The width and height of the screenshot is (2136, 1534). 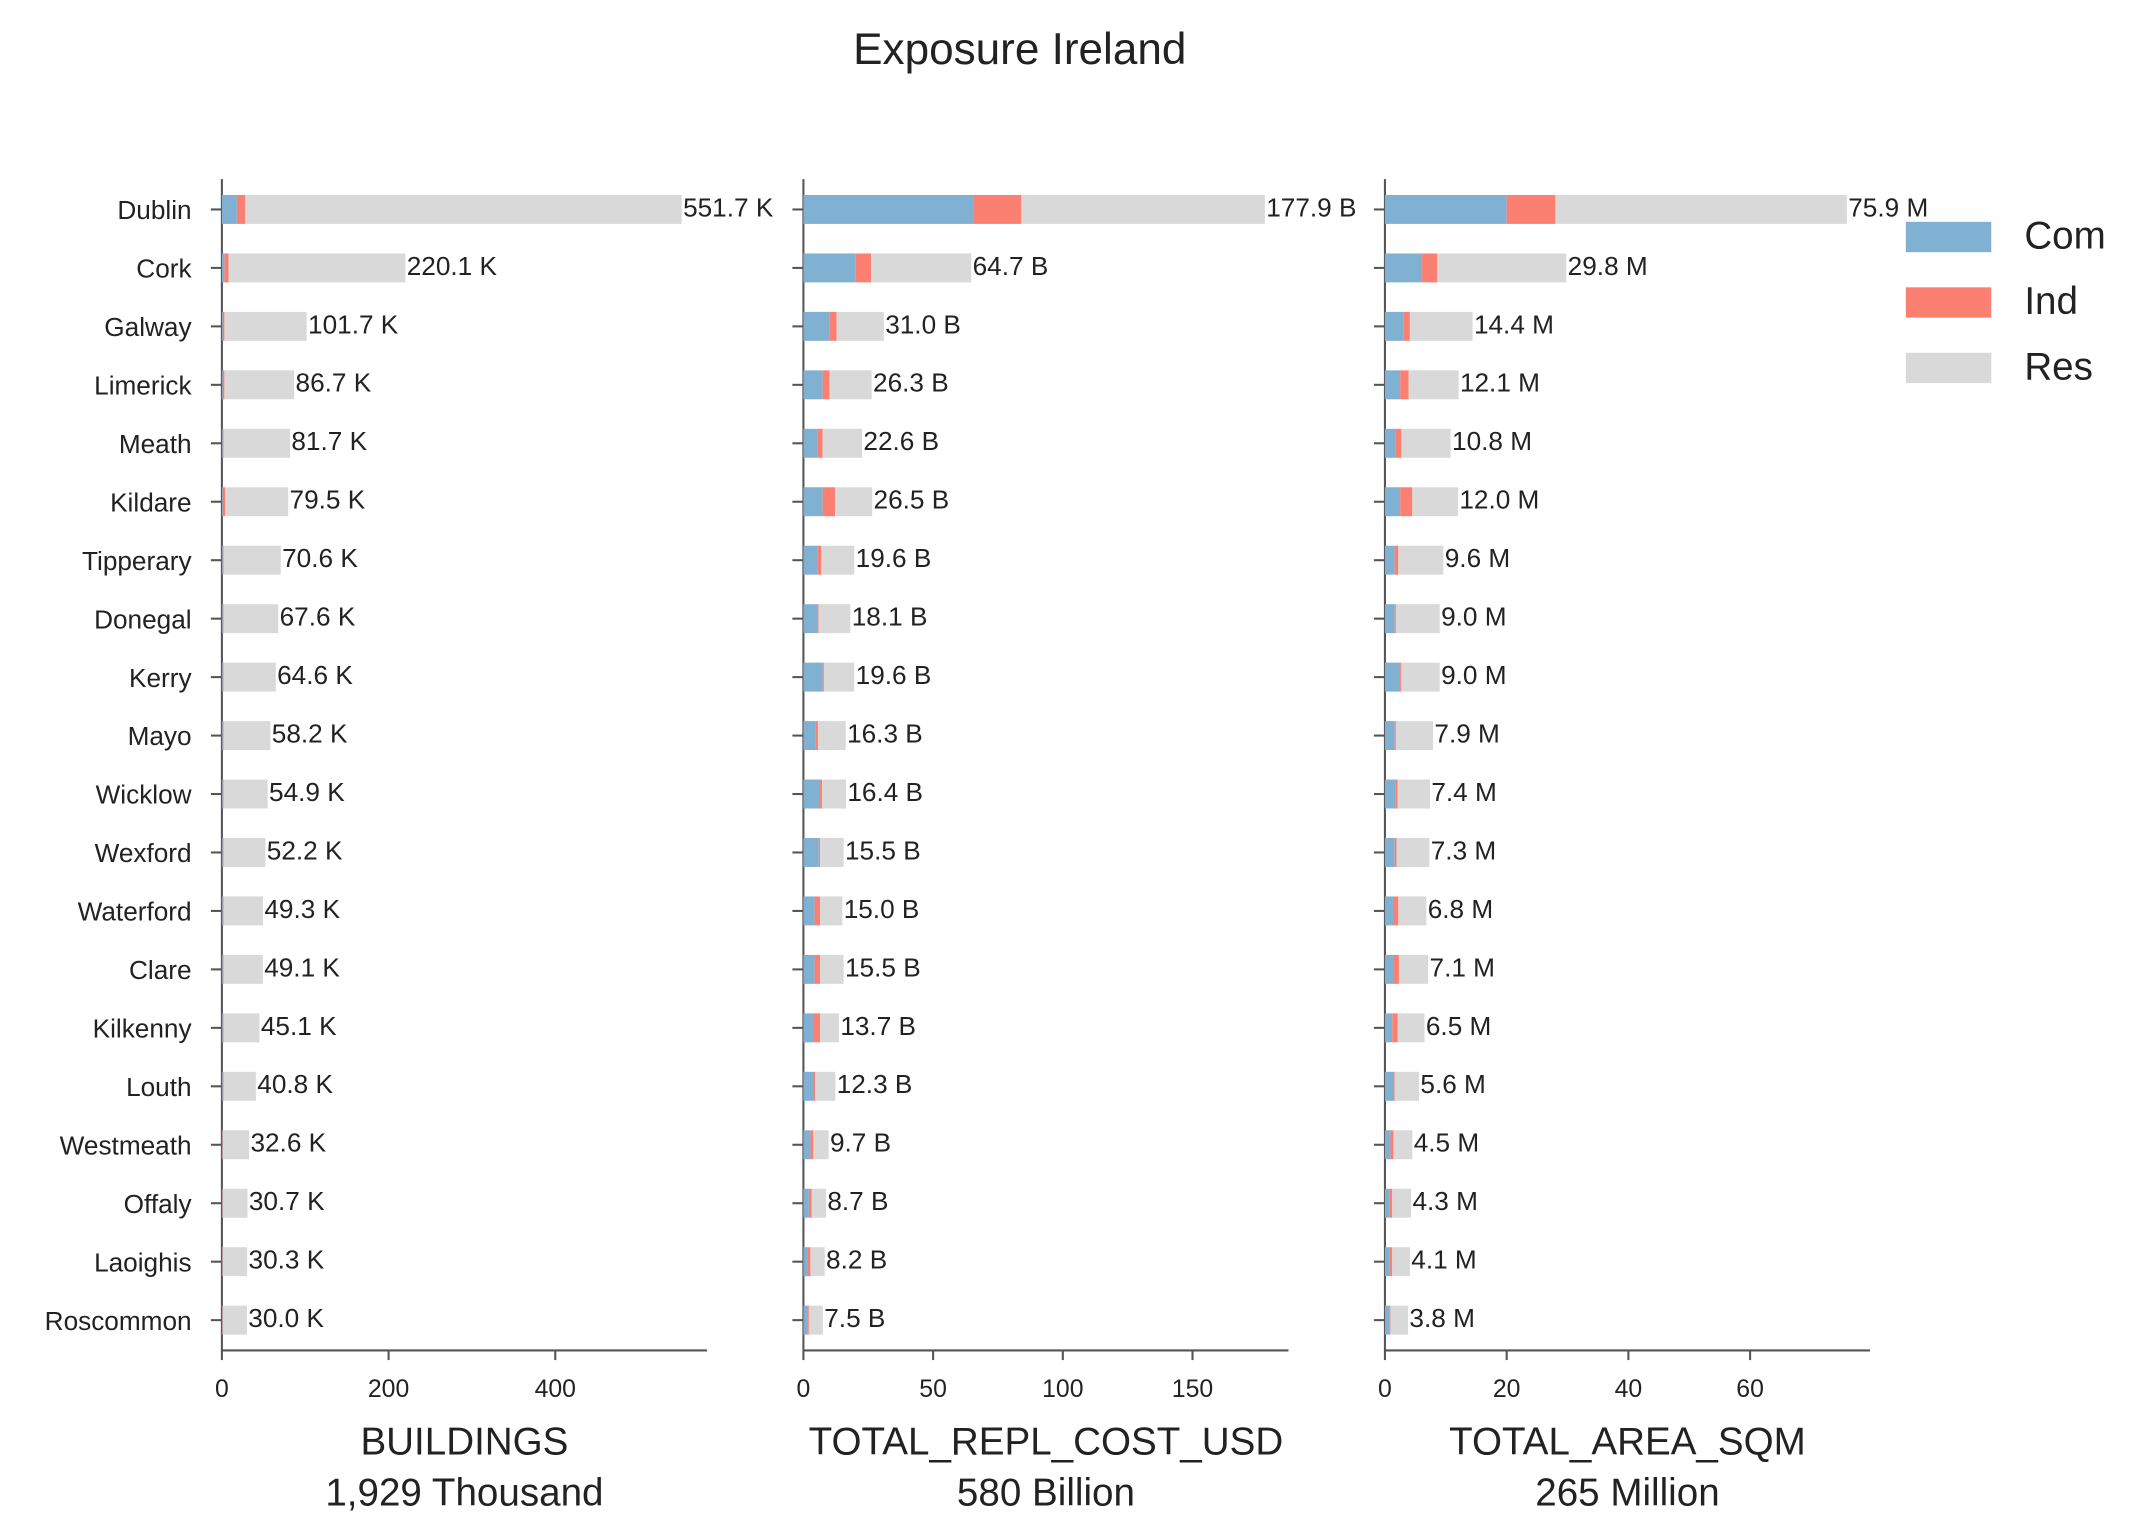 I want to click on value-label: 7.9 M, so click(x=1466, y=733).